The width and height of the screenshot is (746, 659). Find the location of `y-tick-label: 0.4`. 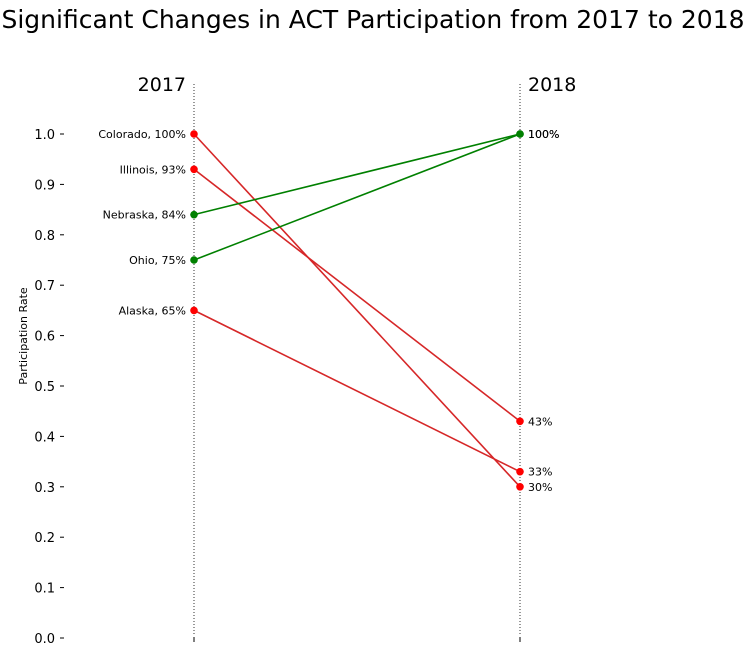

y-tick-label: 0.4 is located at coordinates (44, 437).